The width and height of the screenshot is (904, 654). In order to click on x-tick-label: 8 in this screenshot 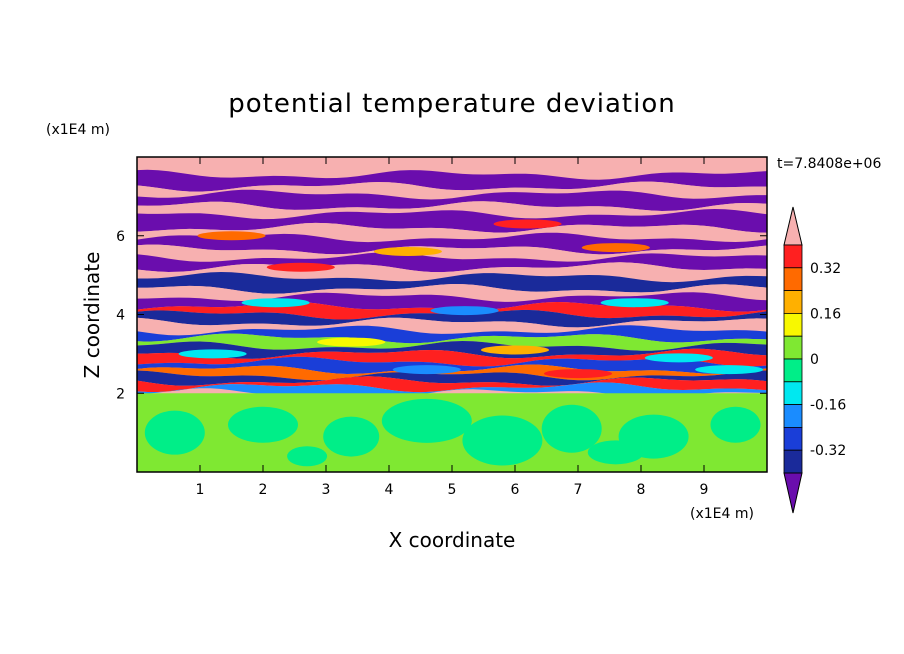, I will do `click(641, 490)`.